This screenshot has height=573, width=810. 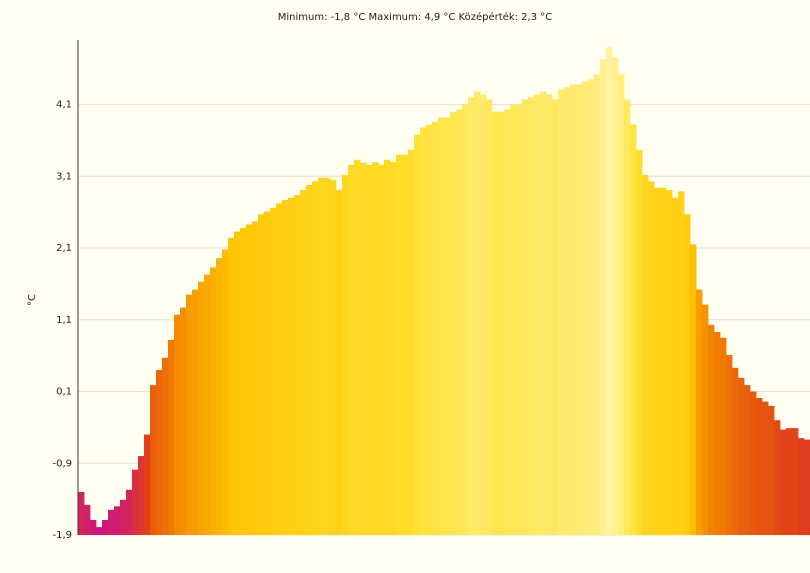 I want to click on y-tick-label: 4,1, so click(x=64, y=105).